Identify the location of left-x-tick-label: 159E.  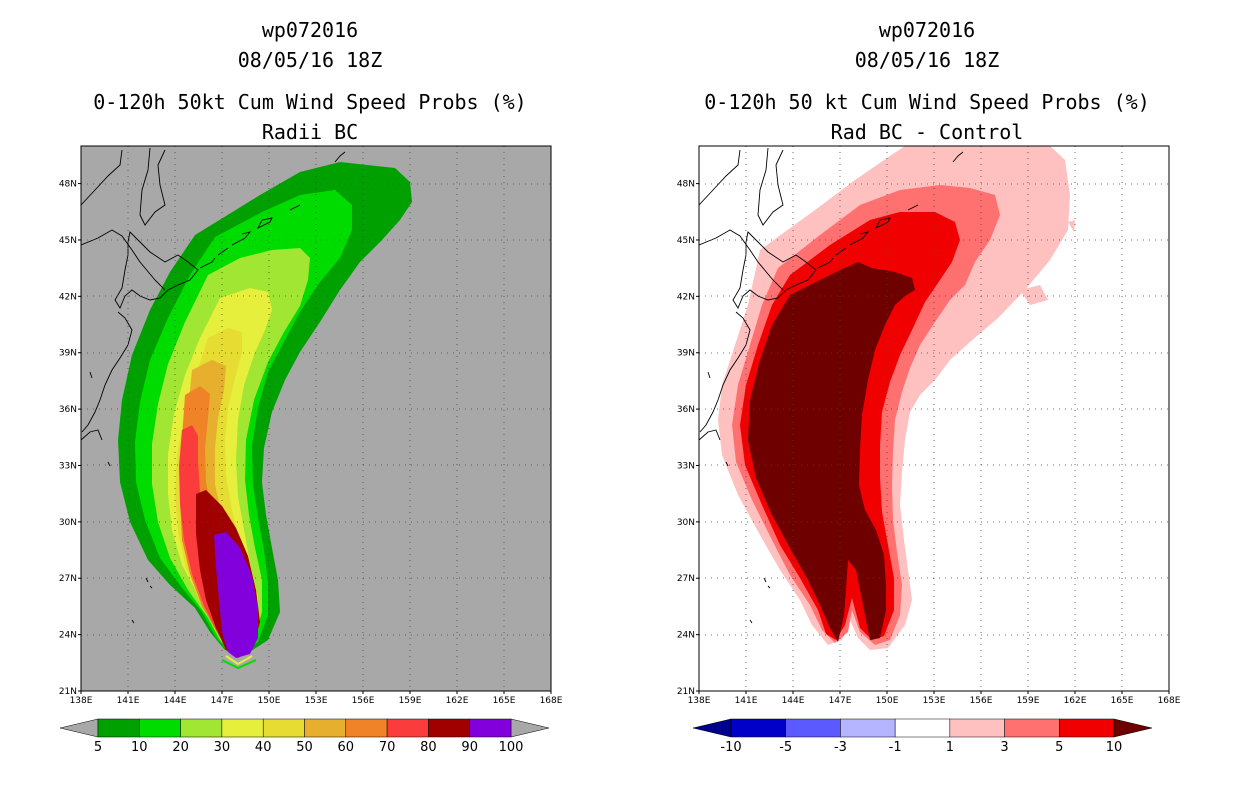
(410, 701).